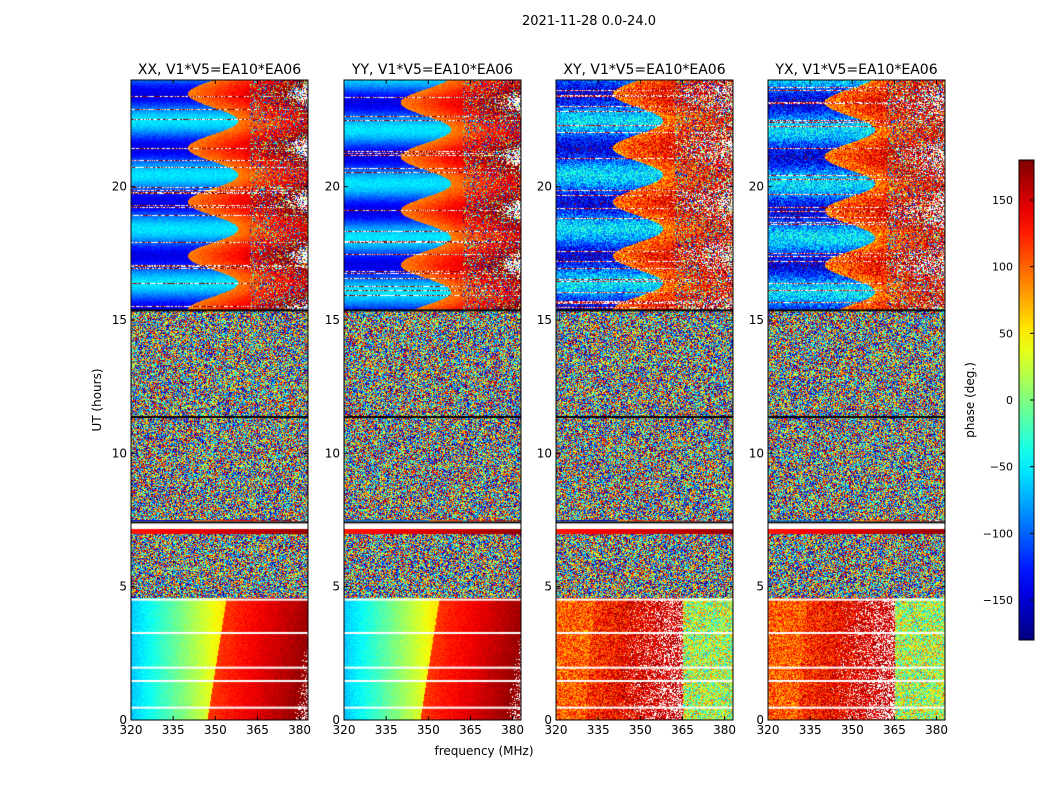  I want to click on colorbar: 150 100 50 0 −50 −100 −150, so click(1009, 400).